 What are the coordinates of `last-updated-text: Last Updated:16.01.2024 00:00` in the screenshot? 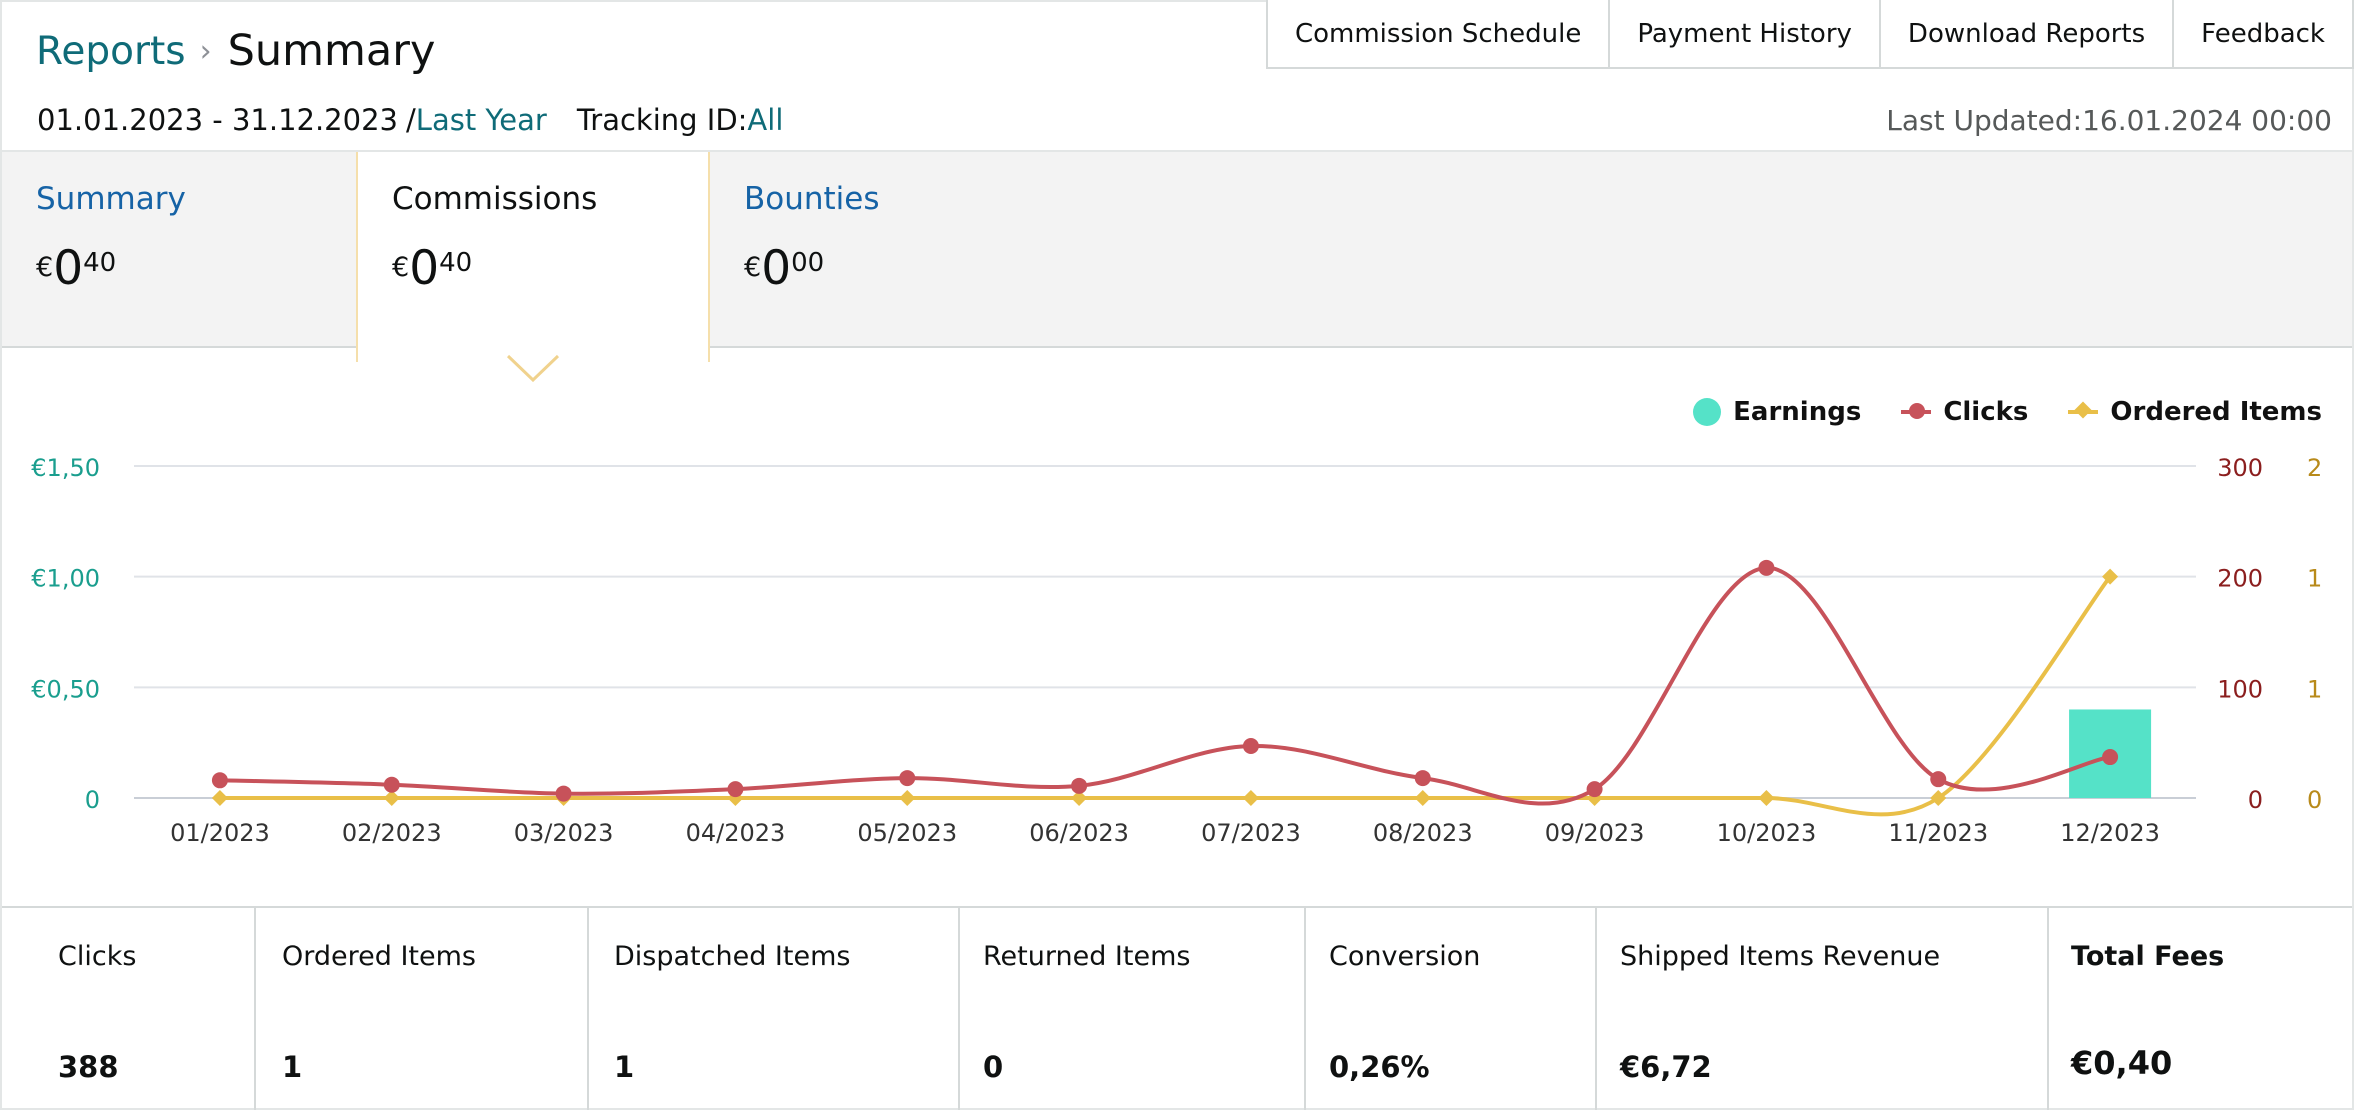 It's located at (2109, 120).